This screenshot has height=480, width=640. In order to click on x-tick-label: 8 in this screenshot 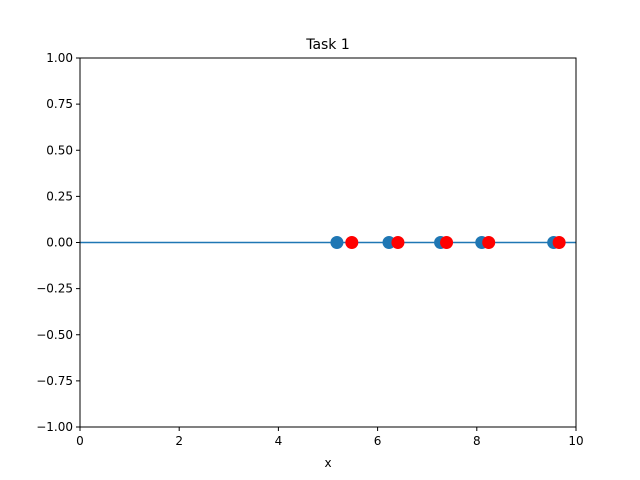, I will do `click(477, 441)`.